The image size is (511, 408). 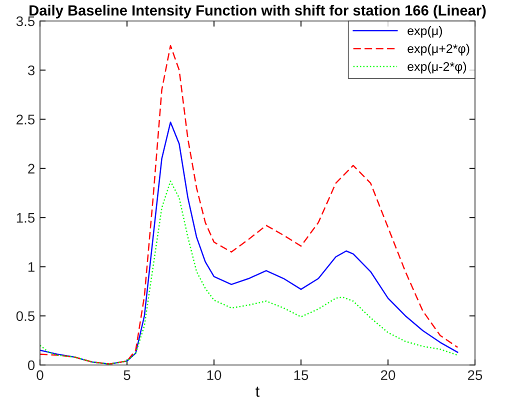 I want to click on legend-label: exp(μ-2*φ), so click(x=437, y=68).